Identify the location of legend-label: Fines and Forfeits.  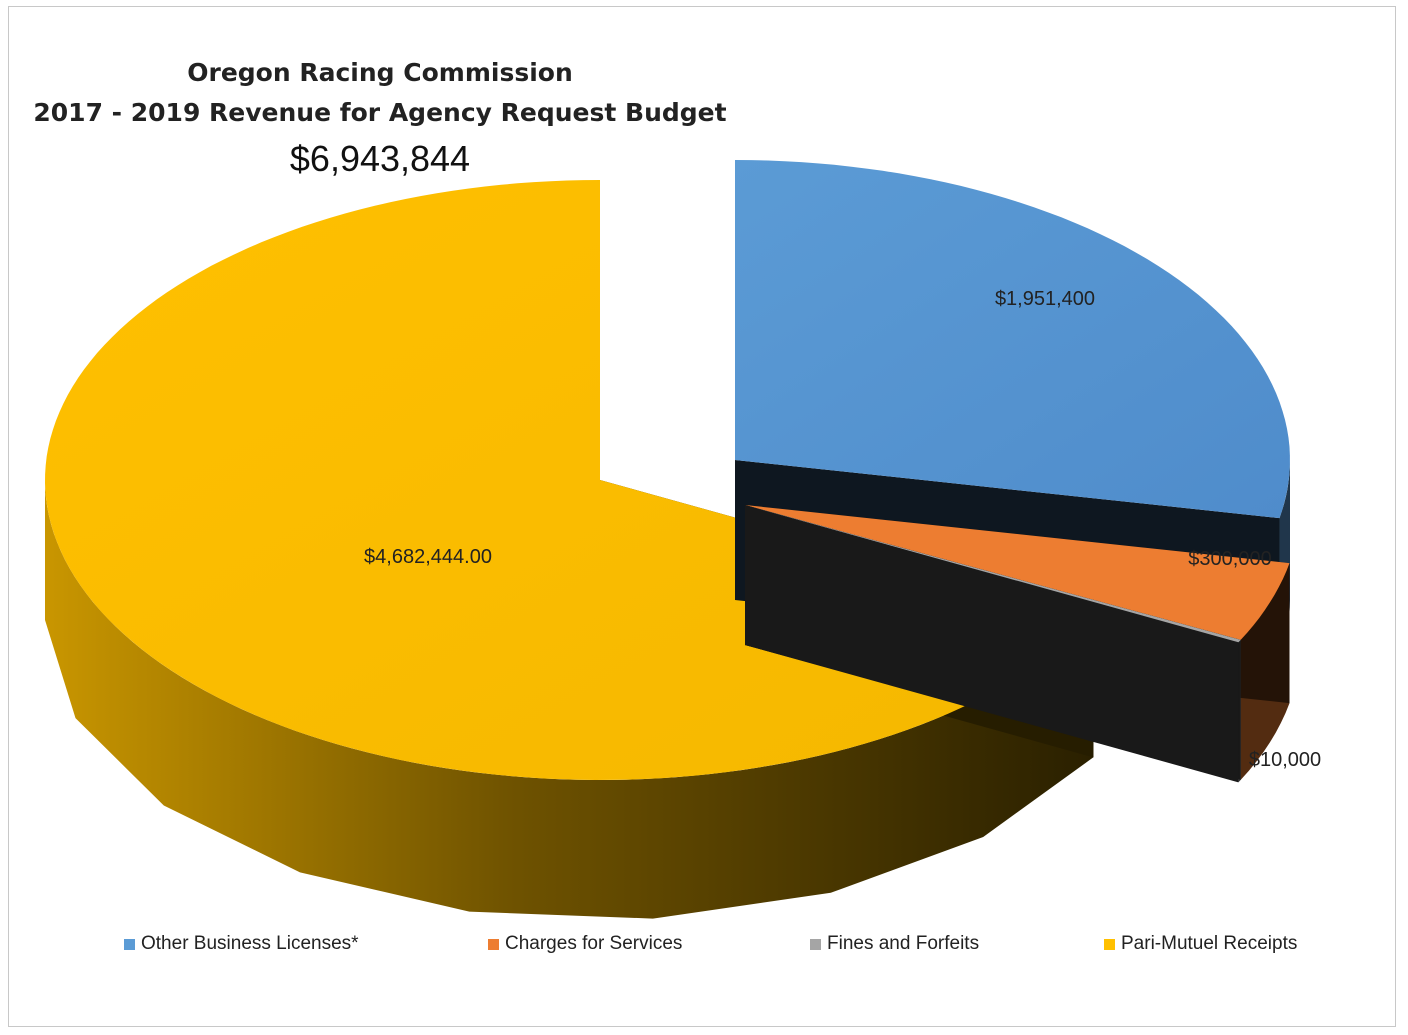
(903, 943).